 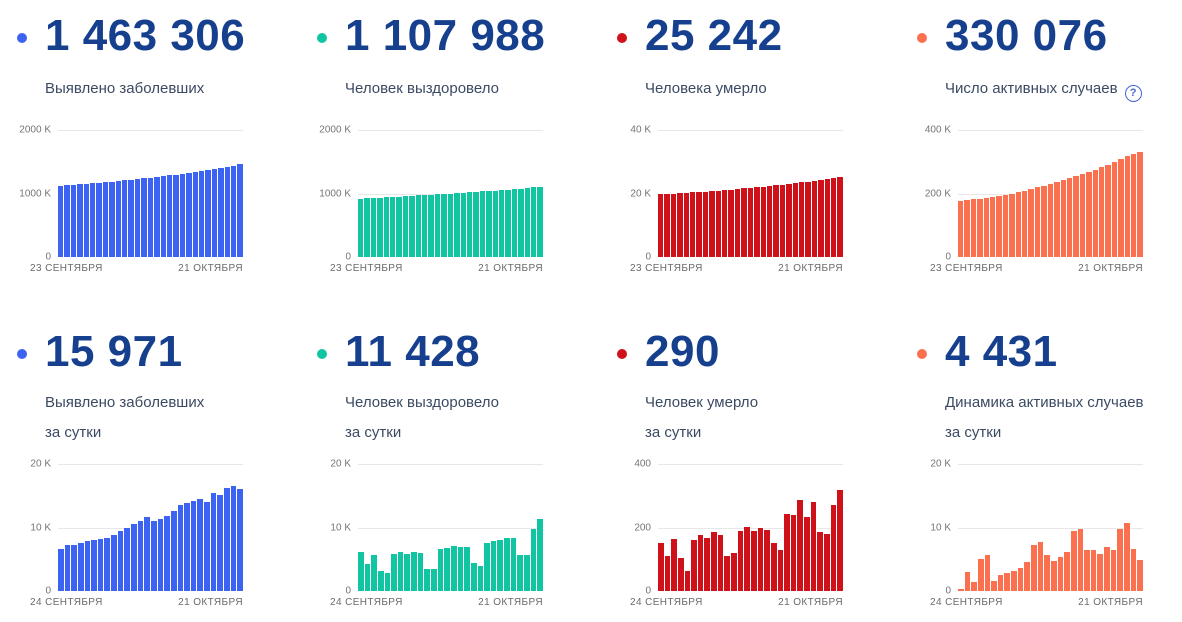 I want to click on bullet-dot-icon, so click(x=922, y=354).